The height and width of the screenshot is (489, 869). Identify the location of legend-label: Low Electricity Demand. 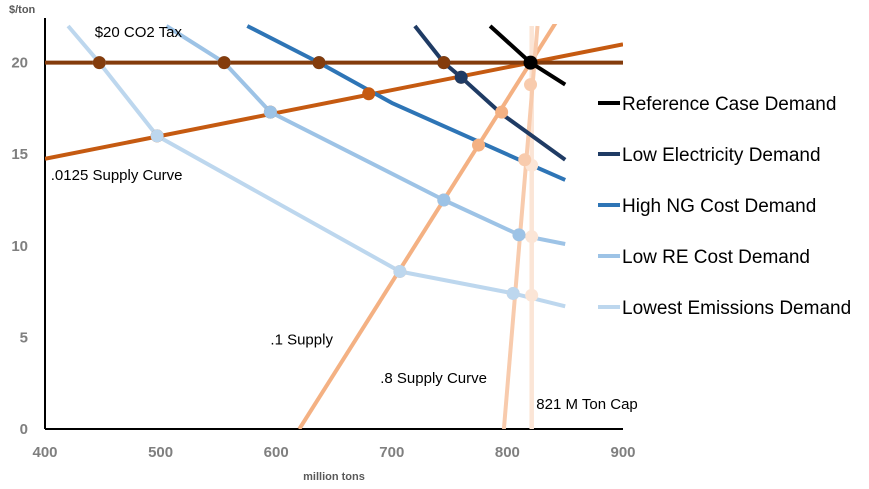
(721, 155).